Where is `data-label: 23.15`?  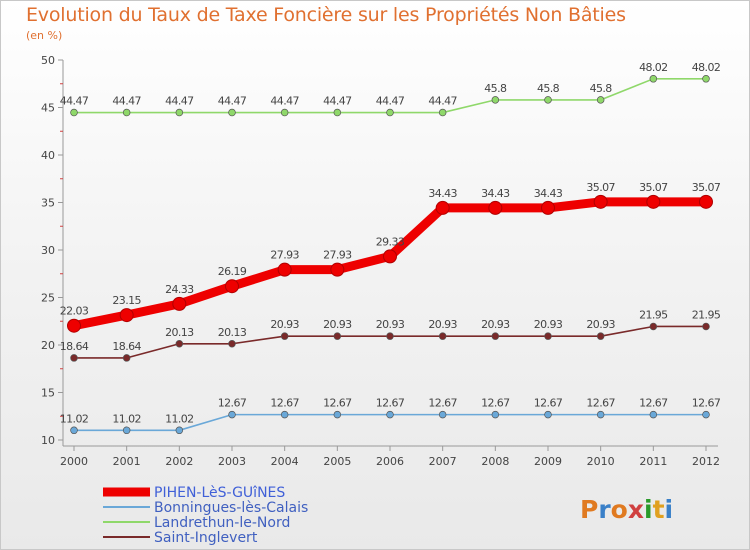
data-label: 23.15 is located at coordinates (126, 300).